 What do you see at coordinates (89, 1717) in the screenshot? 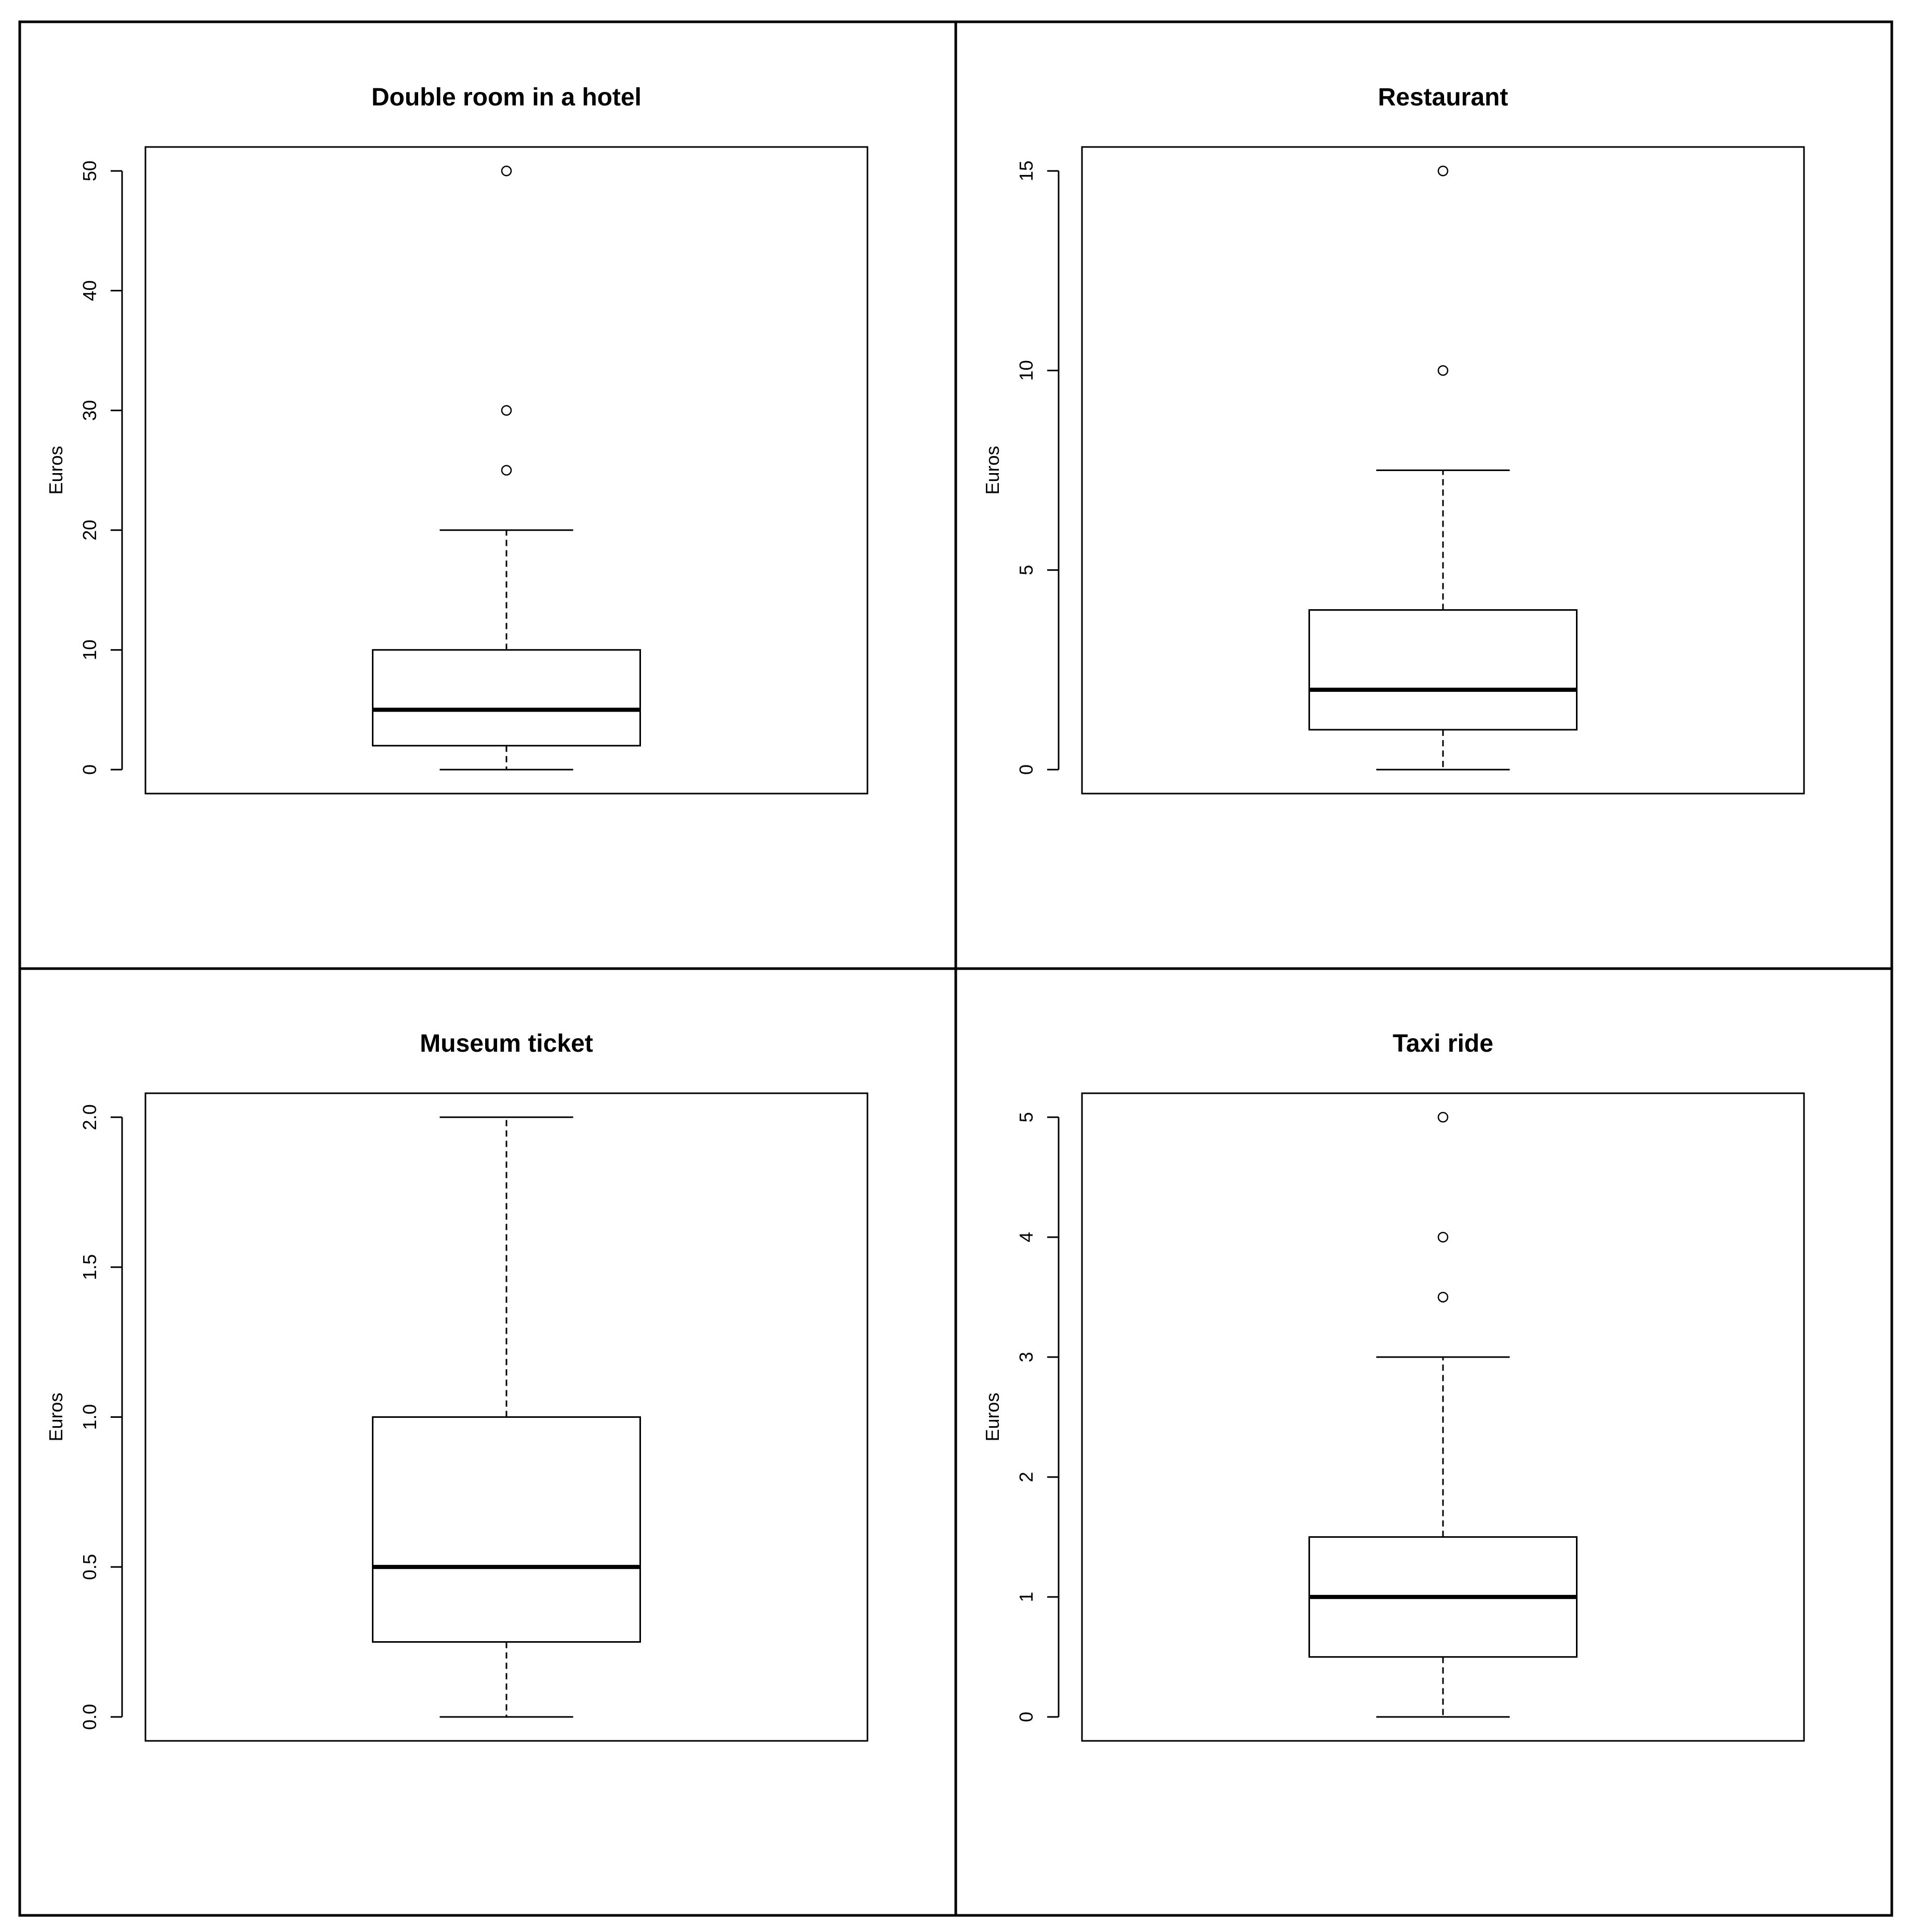
I see `y-tick-label: 0.0` at bounding box center [89, 1717].